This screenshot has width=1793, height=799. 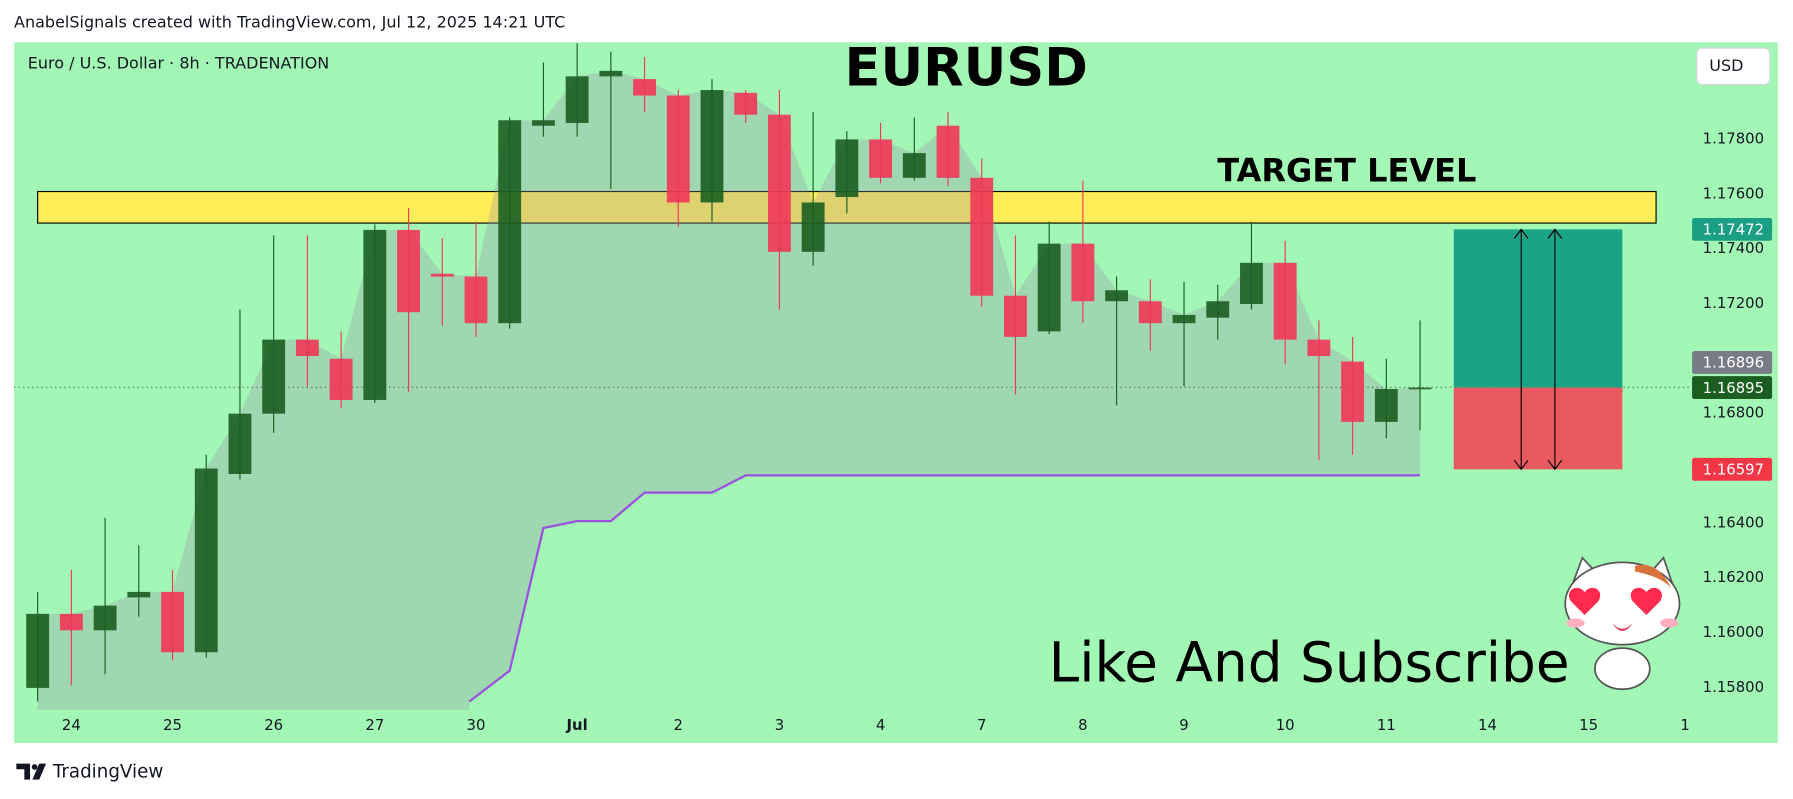 What do you see at coordinates (779, 725) in the screenshot?
I see `x-tick-label: 3` at bounding box center [779, 725].